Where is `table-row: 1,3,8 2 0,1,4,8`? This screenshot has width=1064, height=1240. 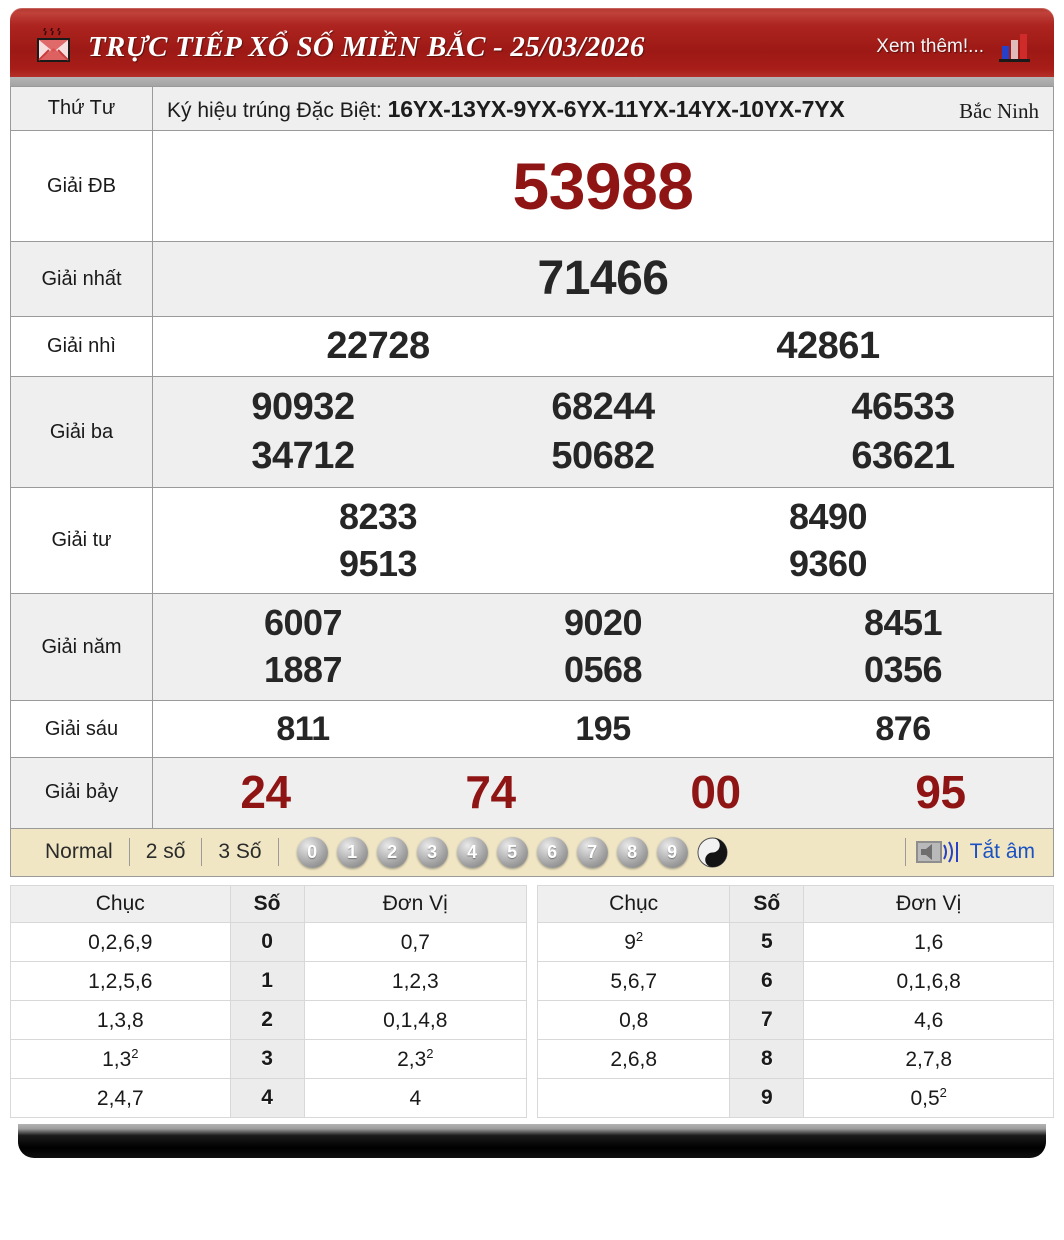
table-row: 1,3,8 2 0,1,4,8 is located at coordinates (269, 1019).